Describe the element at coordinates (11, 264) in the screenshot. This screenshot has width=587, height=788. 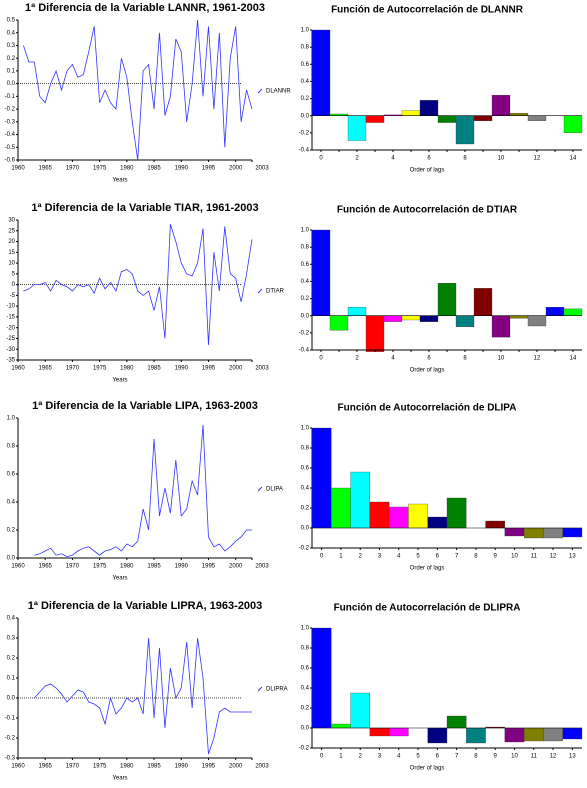
I see `y-tick-label: 10` at that location.